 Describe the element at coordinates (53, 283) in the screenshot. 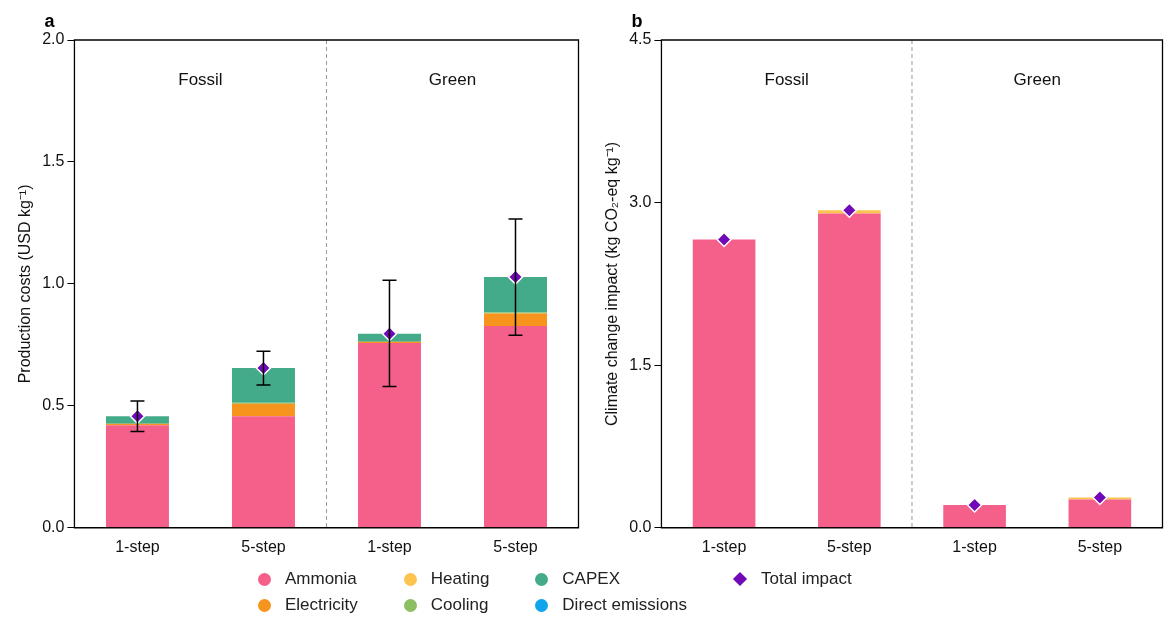

I see `y-tick-label: 1.0` at that location.